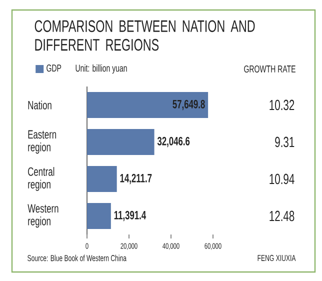  Describe the element at coordinates (129, 246) in the screenshot. I see `x-tick-label: 20,000` at that location.